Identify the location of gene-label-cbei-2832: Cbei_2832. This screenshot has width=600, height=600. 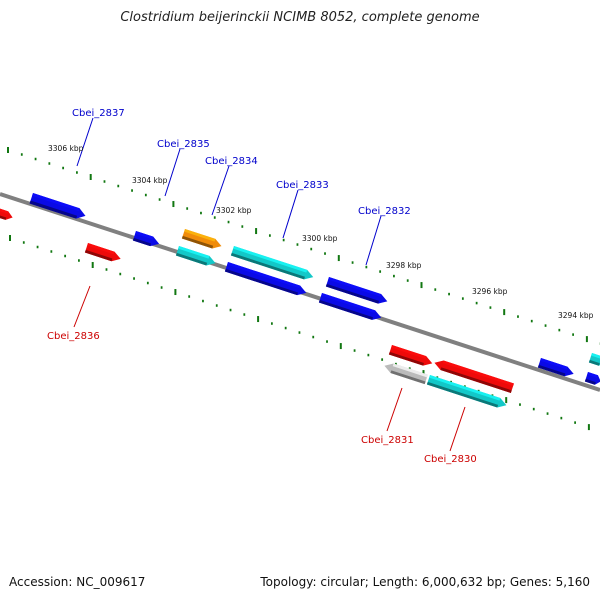
(384, 211).